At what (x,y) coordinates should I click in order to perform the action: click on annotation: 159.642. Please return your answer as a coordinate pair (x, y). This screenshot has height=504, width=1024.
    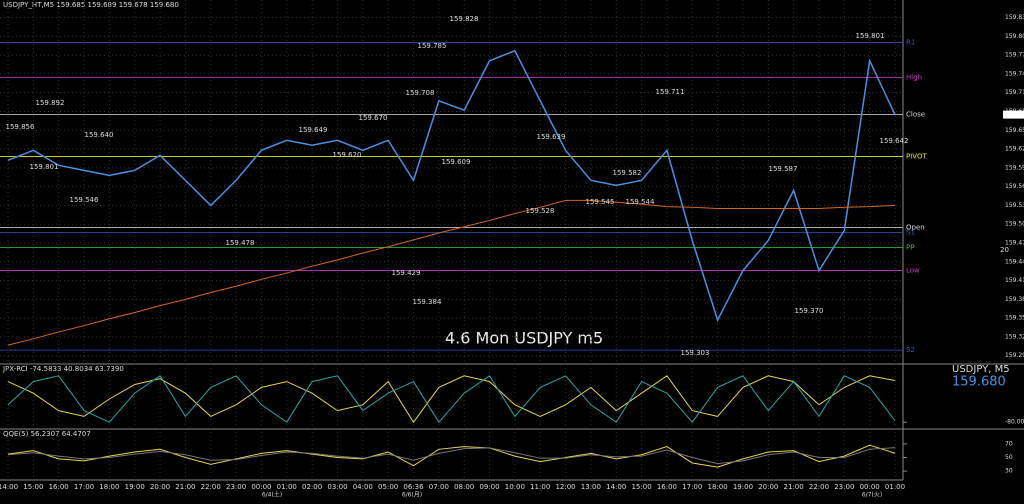
    Looking at the image, I should click on (894, 141).